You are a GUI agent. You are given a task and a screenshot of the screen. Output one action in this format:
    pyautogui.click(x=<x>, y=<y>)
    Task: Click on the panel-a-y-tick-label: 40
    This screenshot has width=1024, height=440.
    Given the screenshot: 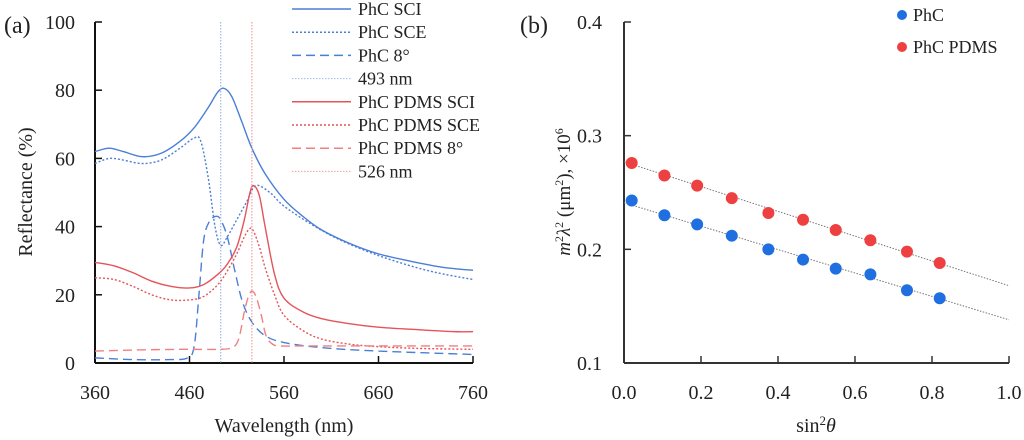 What is the action you would take?
    pyautogui.click(x=65, y=228)
    